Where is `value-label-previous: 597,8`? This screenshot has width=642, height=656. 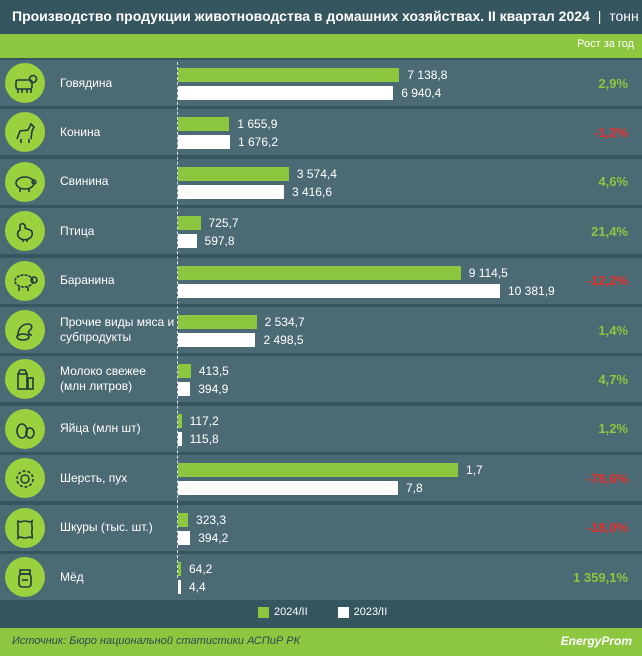 value-label-previous: 597,8 is located at coordinates (219, 241).